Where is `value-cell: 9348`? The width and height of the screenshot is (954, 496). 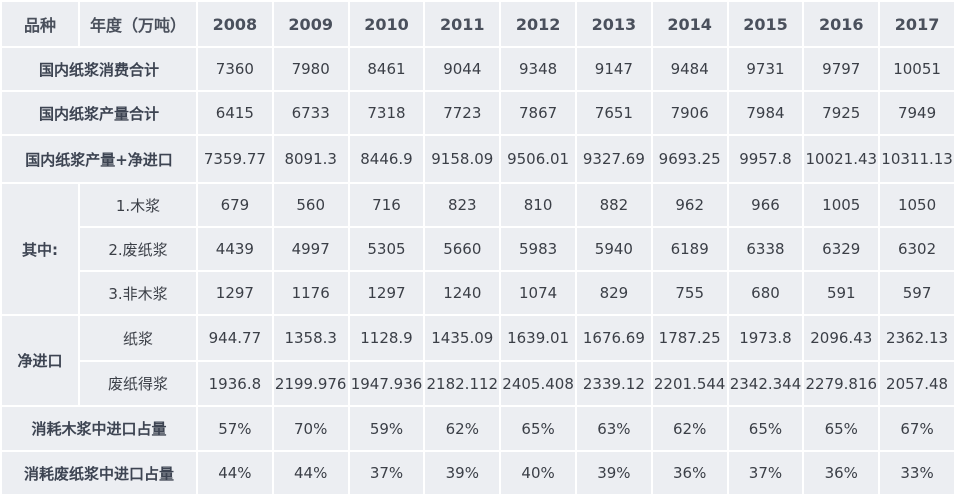
value-cell: 9348 is located at coordinates (538, 69).